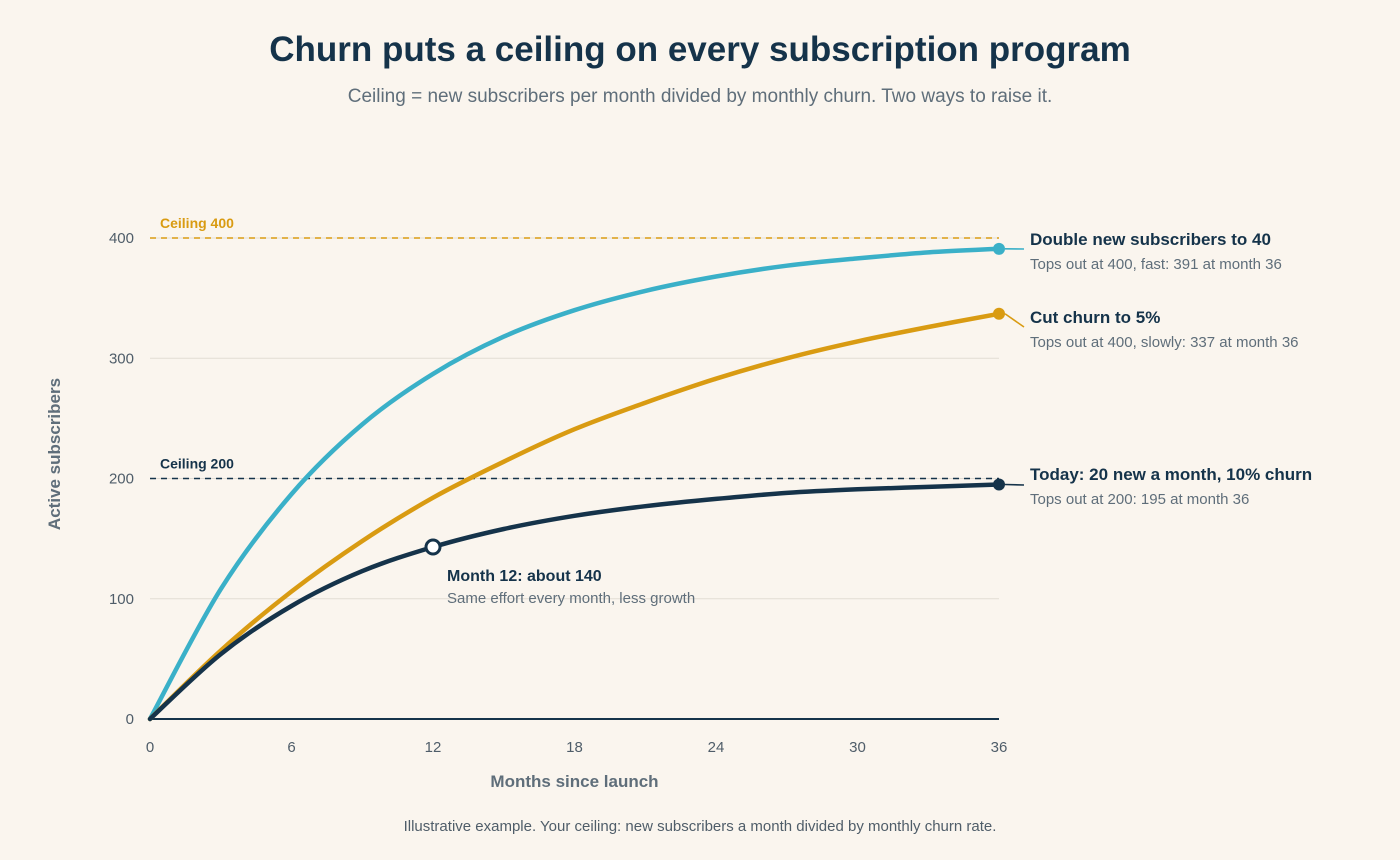  What do you see at coordinates (1150, 239) in the screenshot?
I see `series-label-double: Double new subscribers to 40` at bounding box center [1150, 239].